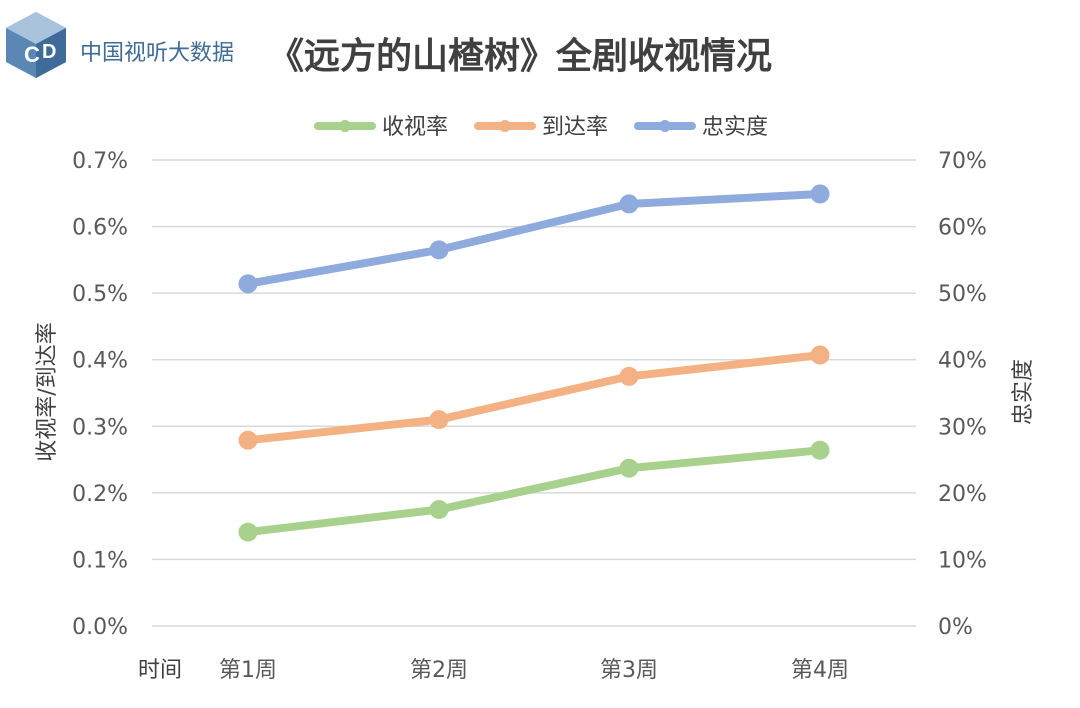 Image resolution: width=1080 pixels, height=708 pixels. I want to click on left-tick-label: 0.3%, so click(100, 427).